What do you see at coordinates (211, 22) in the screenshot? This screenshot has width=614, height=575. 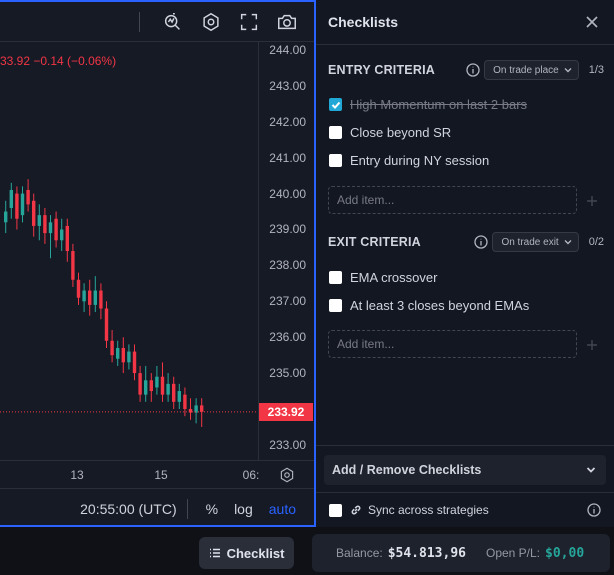 I see `settings-hexagon-icon` at bounding box center [211, 22].